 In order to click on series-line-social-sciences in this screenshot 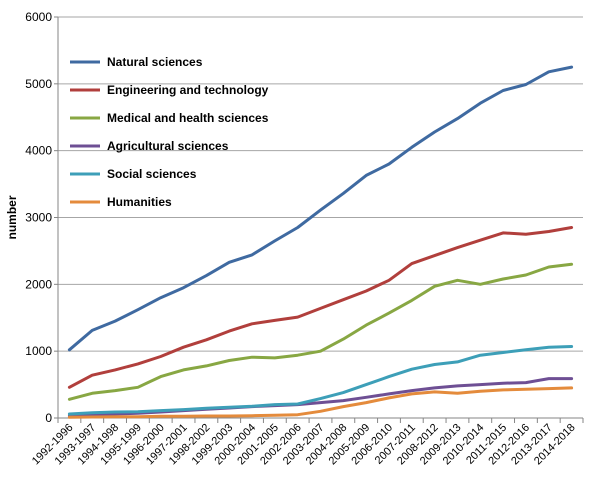, I will do `click(320, 380)`.